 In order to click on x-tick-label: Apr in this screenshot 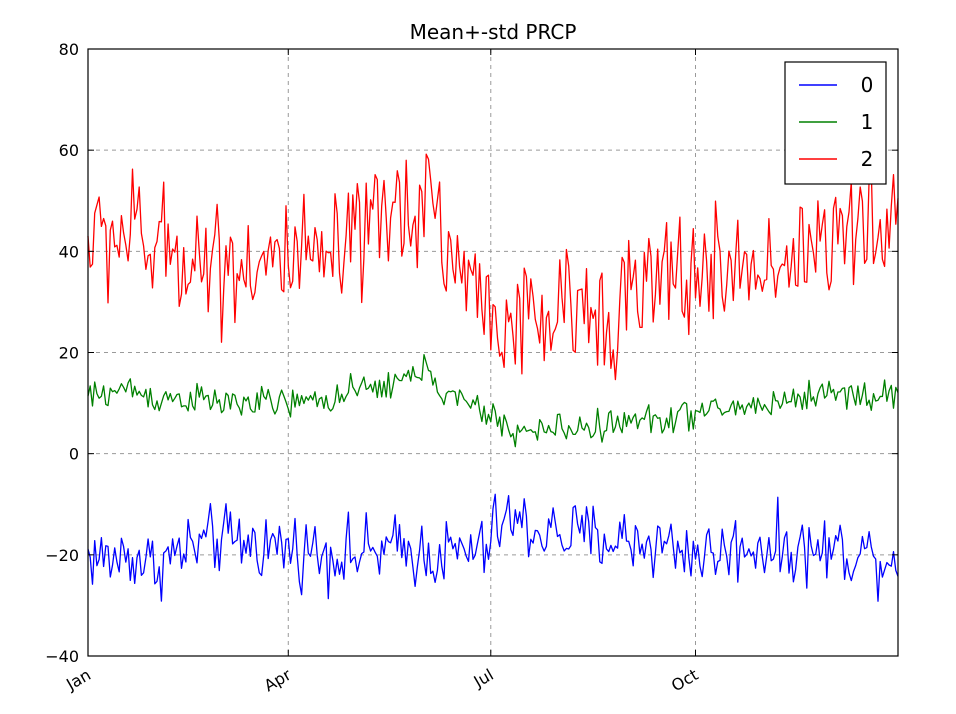, I will do `click(278, 680)`.